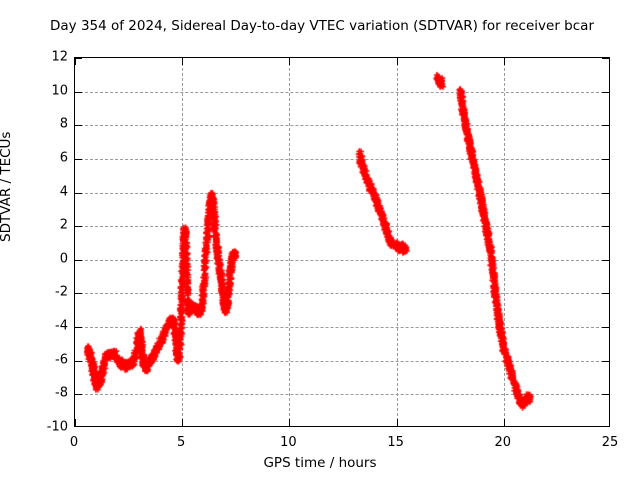  What do you see at coordinates (63, 259) in the screenshot?
I see `y-tick-label: 0` at bounding box center [63, 259].